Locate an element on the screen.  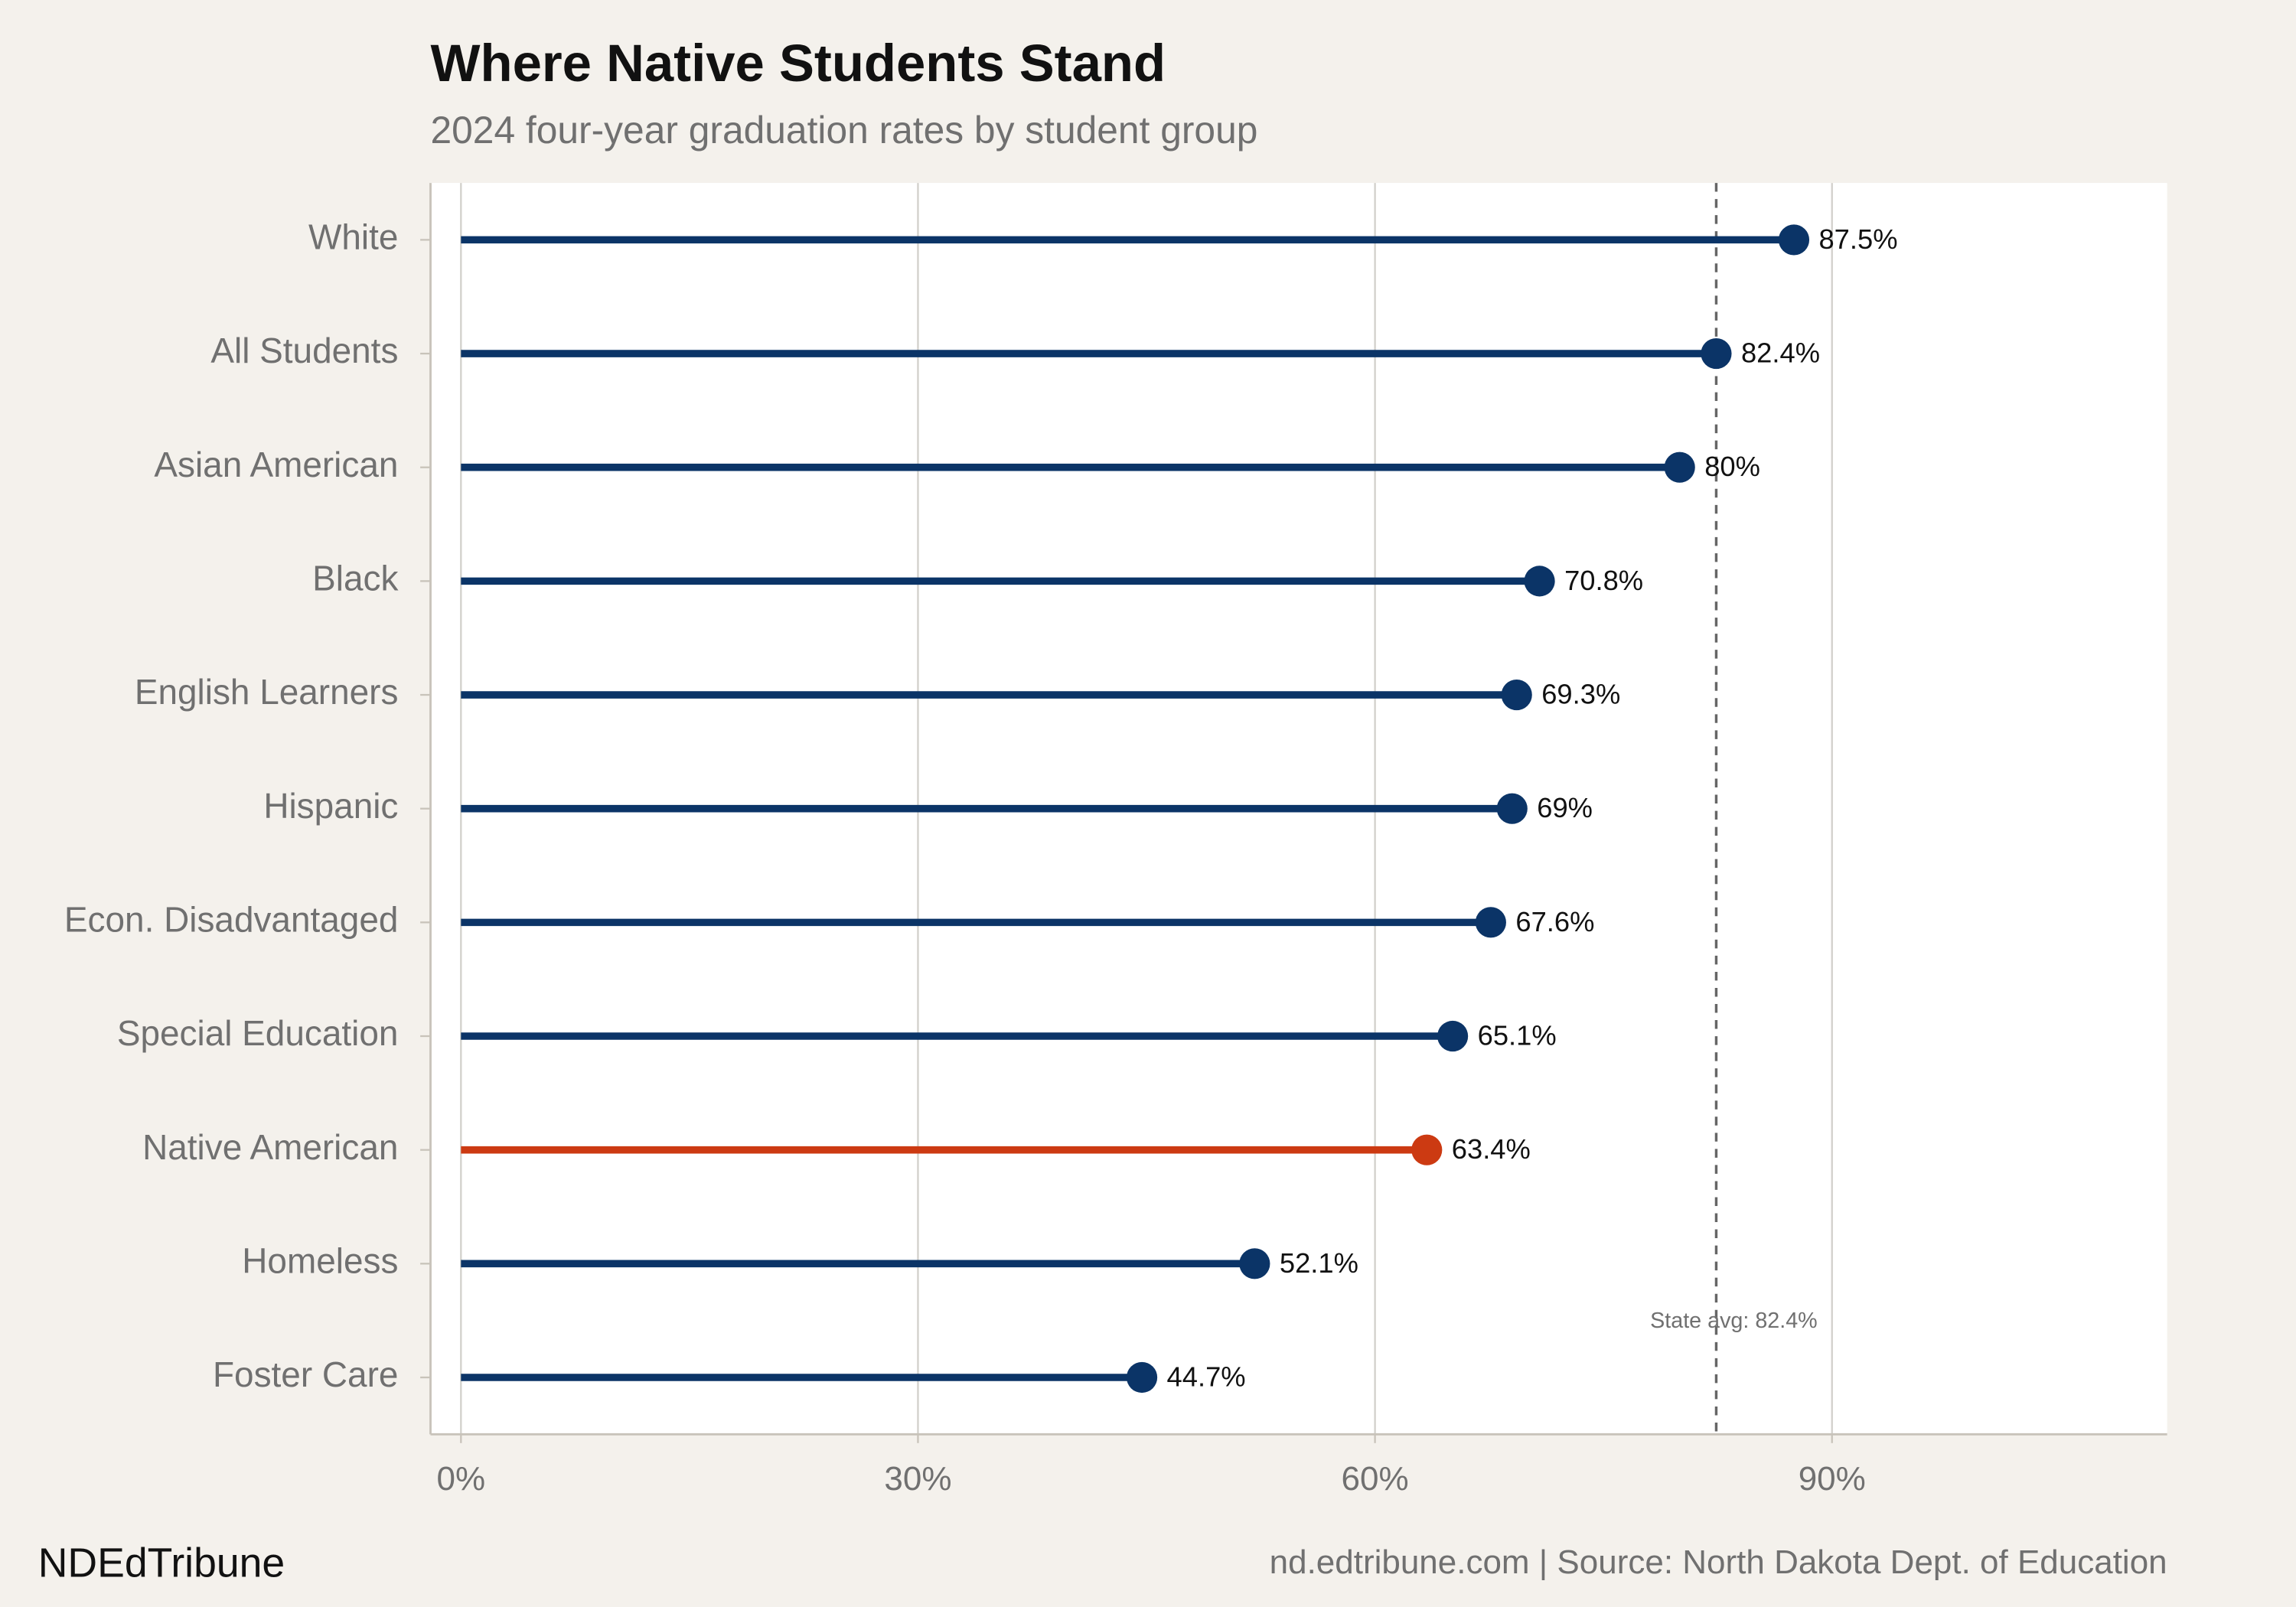
y-tick-label: Black is located at coordinates (355, 578).